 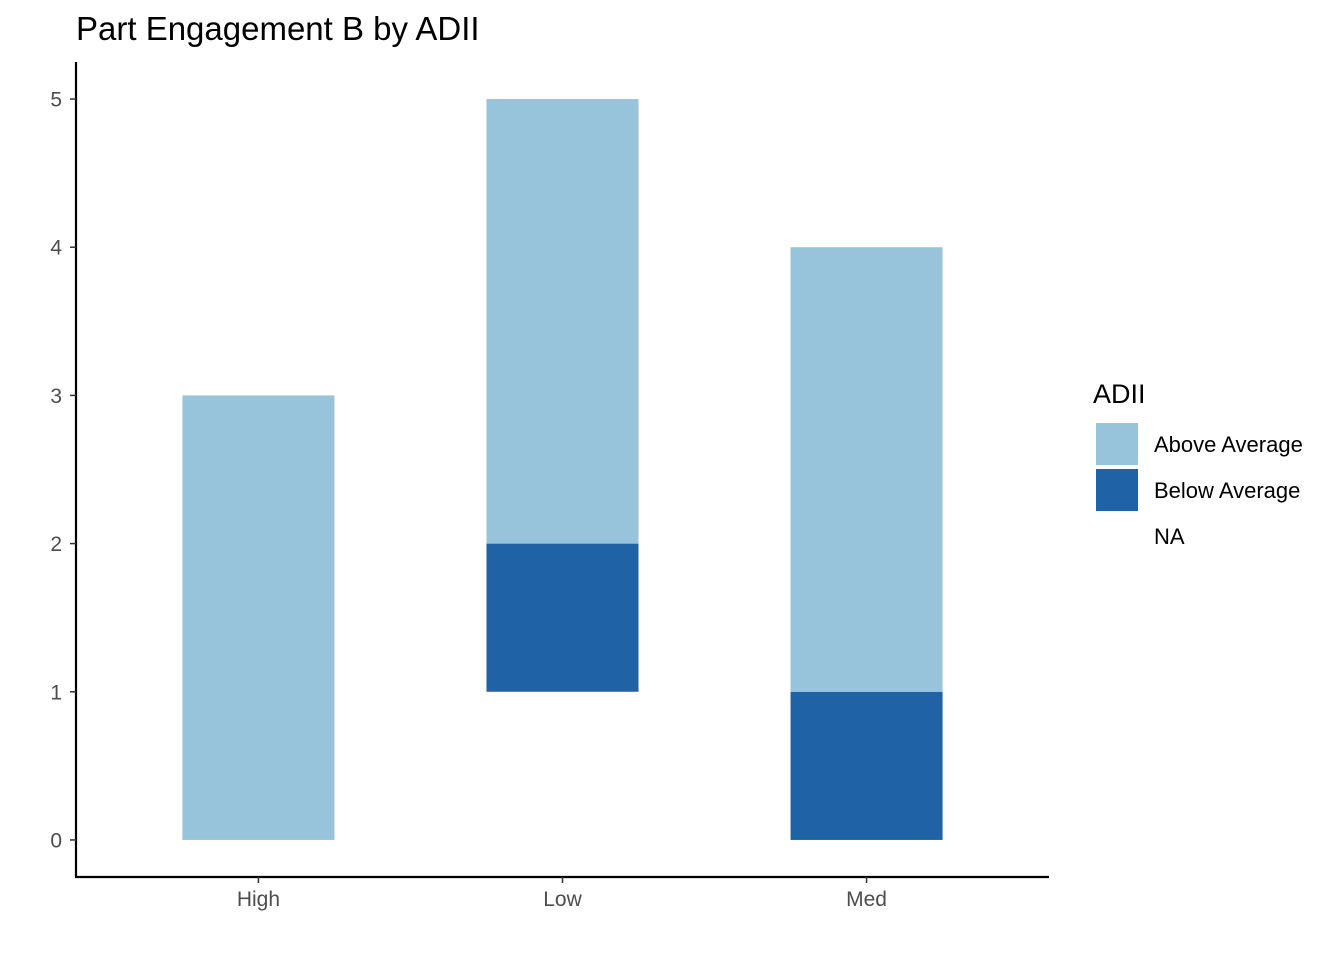 What do you see at coordinates (866, 899) in the screenshot?
I see `x-tick-label-2: Med` at bounding box center [866, 899].